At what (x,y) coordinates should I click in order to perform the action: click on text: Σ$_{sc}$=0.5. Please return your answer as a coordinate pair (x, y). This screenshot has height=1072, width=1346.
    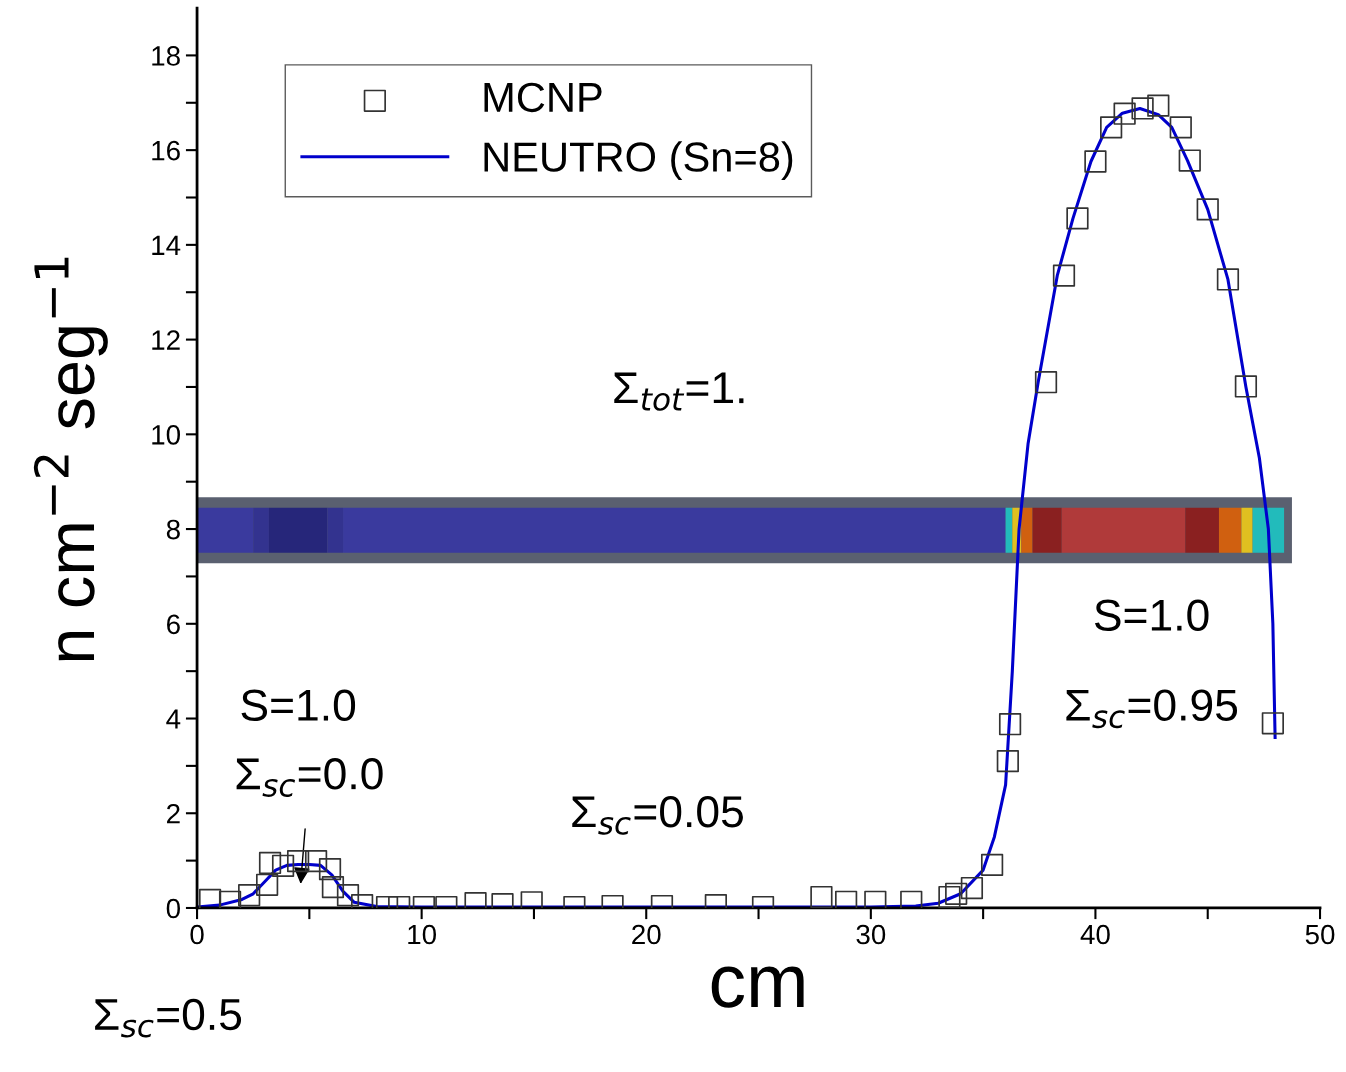
    Looking at the image, I should click on (168, 1018).